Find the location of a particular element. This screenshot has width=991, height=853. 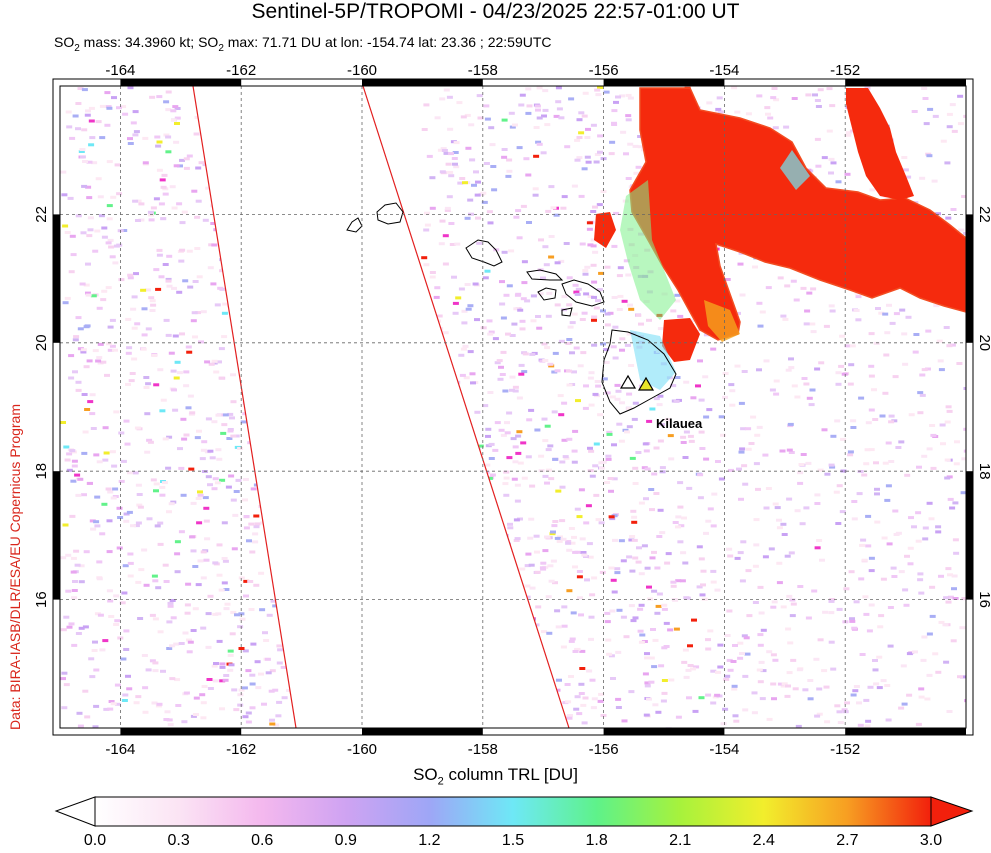

lon-tick-top: -160 is located at coordinates (362, 70).